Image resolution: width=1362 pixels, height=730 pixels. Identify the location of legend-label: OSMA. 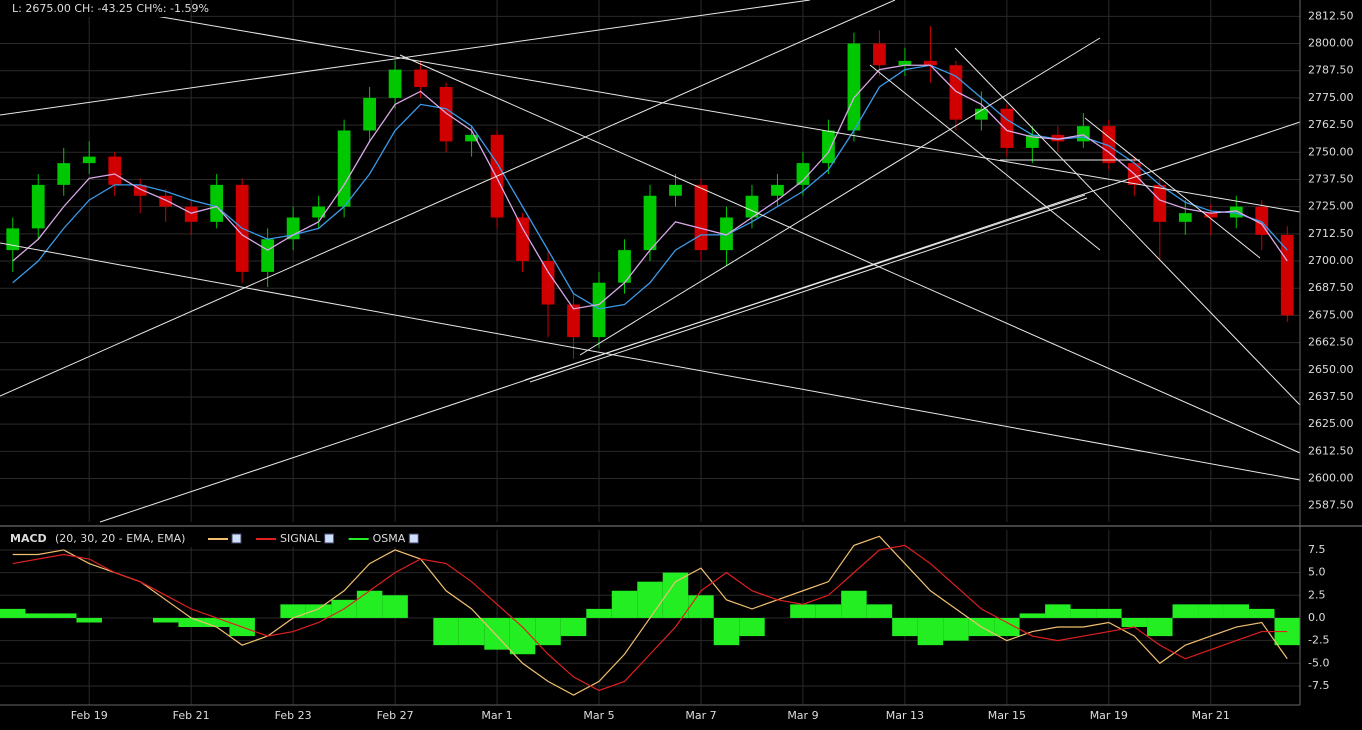
(389, 538).